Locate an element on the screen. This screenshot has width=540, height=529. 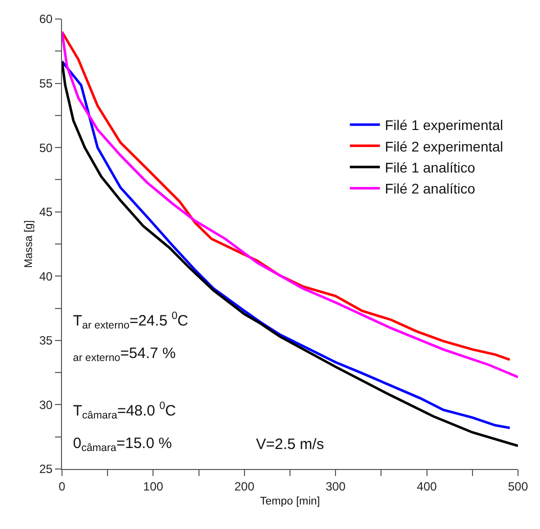
annotation: T$_{ar externo}$=24.5 $^{0}$C is located at coordinates (130, 321).